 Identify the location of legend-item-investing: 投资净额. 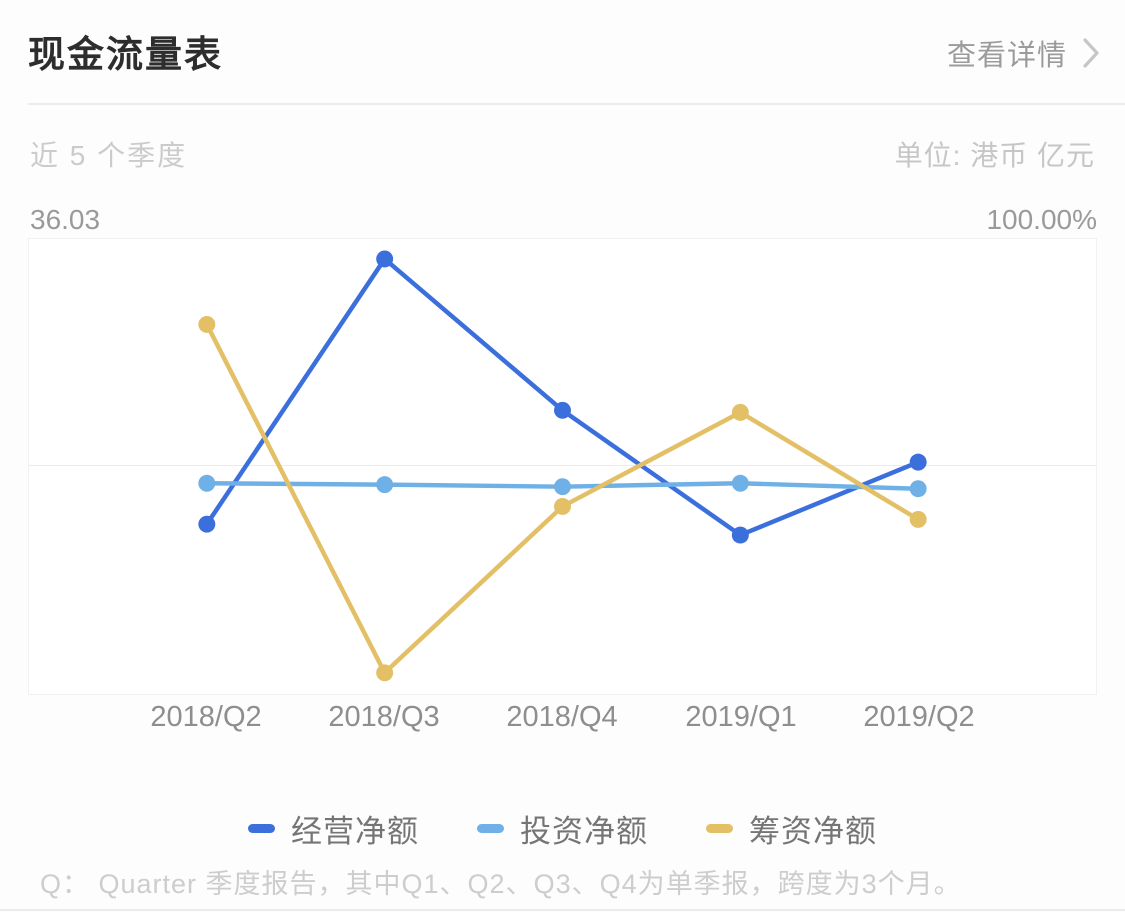
(562, 828).